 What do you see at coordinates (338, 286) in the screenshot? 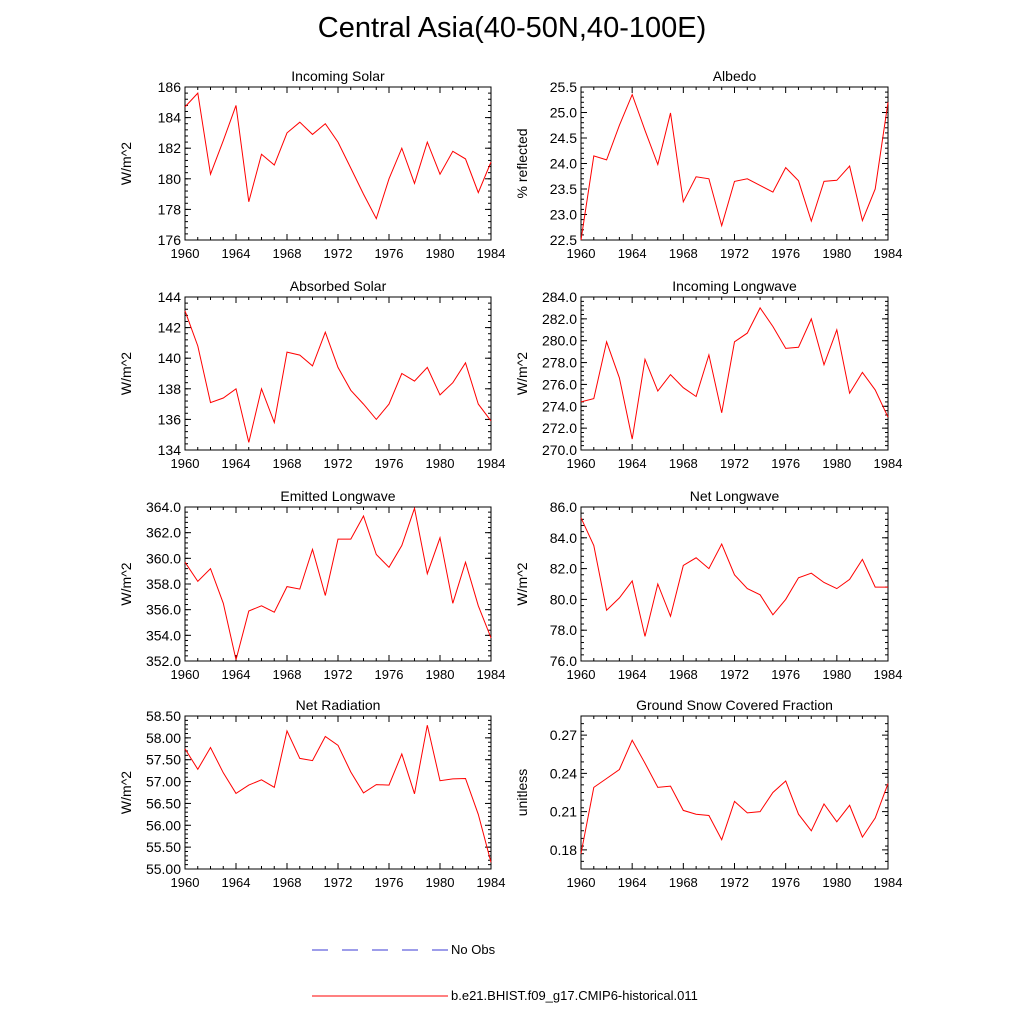
I see `chart-title: Absorbed Solar` at bounding box center [338, 286].